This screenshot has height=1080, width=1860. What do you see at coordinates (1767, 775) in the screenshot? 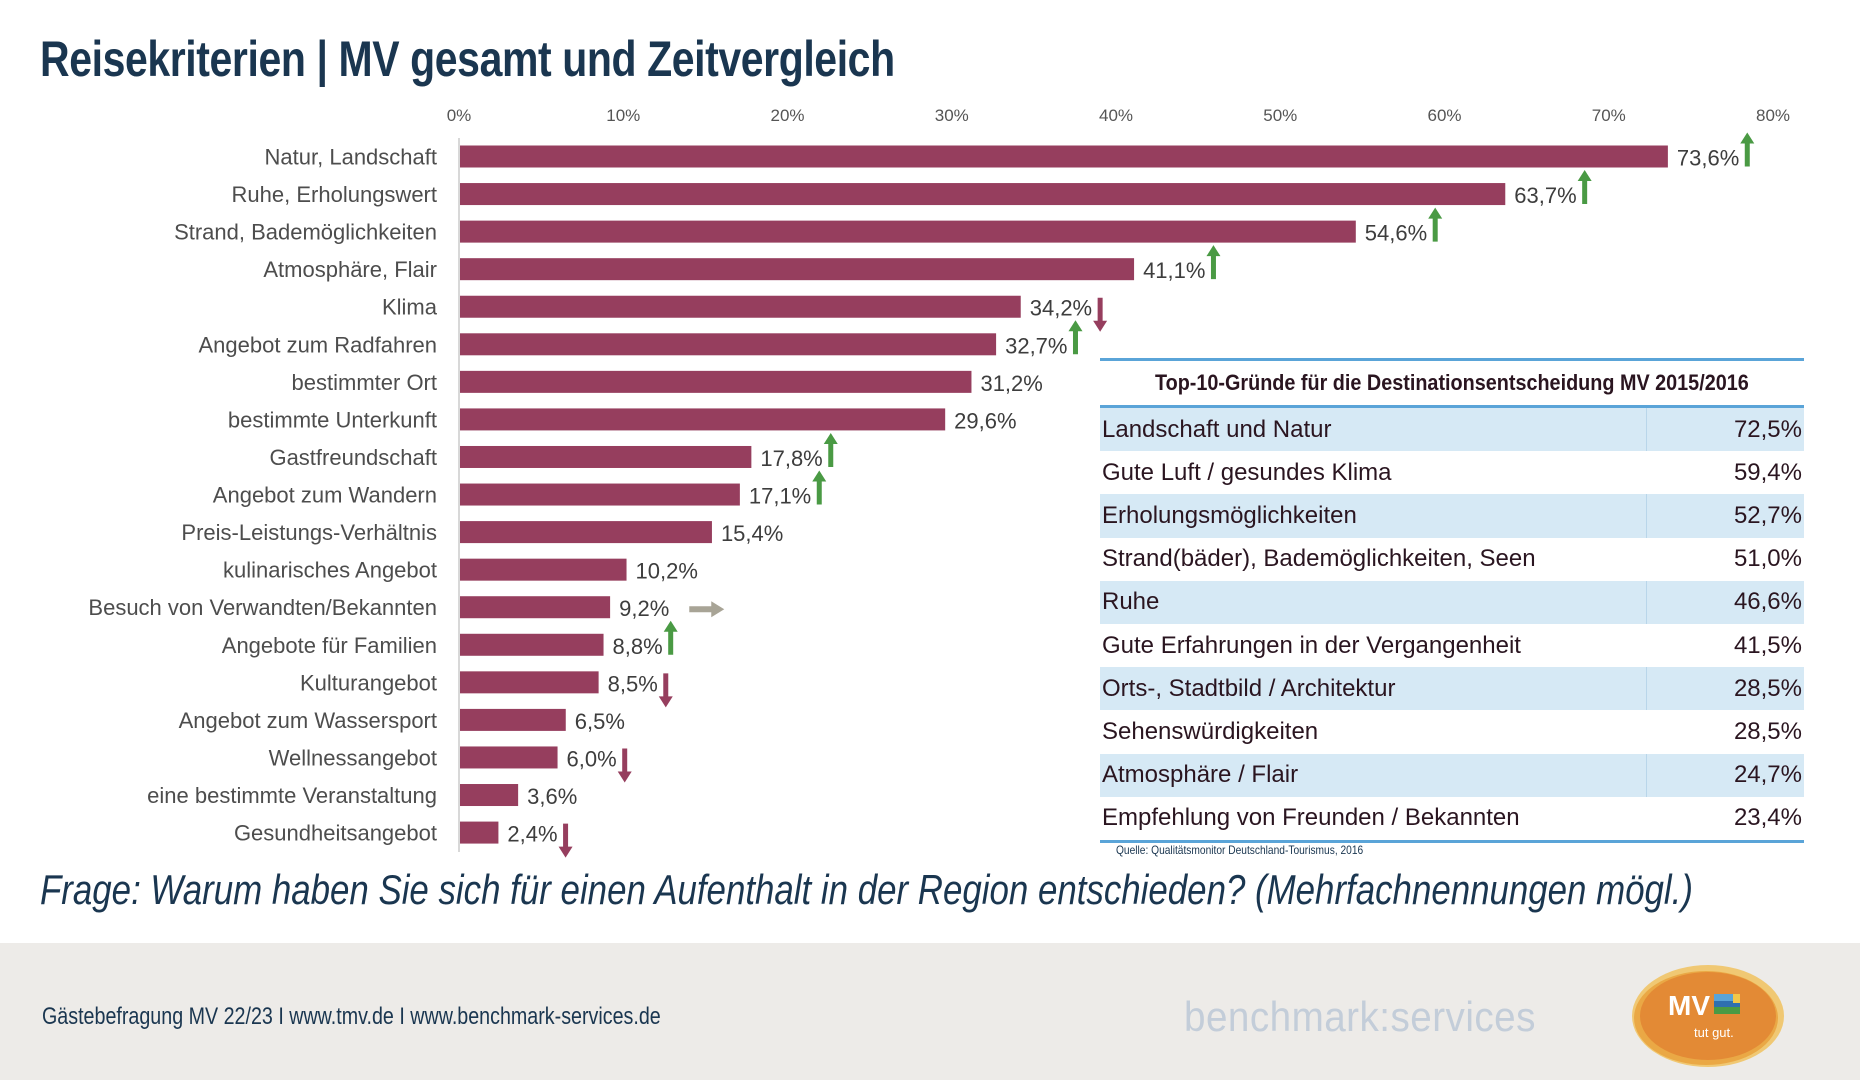
I see `table-row-value: 24,7%` at bounding box center [1767, 775].